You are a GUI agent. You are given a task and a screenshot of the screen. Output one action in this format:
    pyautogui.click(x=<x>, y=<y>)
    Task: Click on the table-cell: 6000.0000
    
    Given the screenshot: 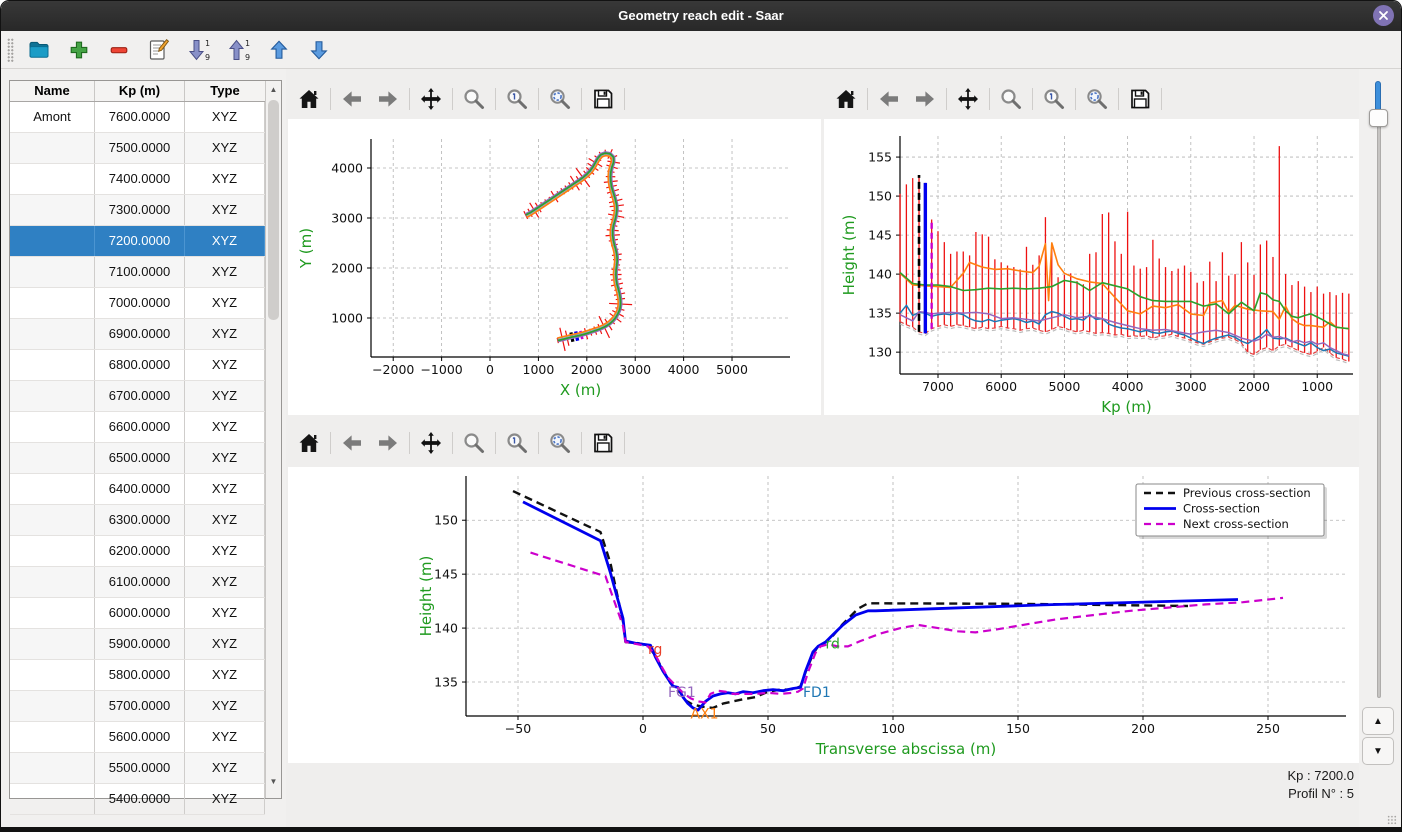 What is the action you would take?
    pyautogui.click(x=140, y=613)
    